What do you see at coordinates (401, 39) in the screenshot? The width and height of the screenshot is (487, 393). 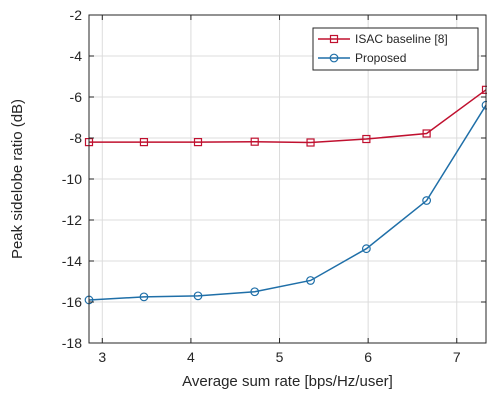 I see `legend-label-isac-baseline: ISAC baseline [8]` at bounding box center [401, 39].